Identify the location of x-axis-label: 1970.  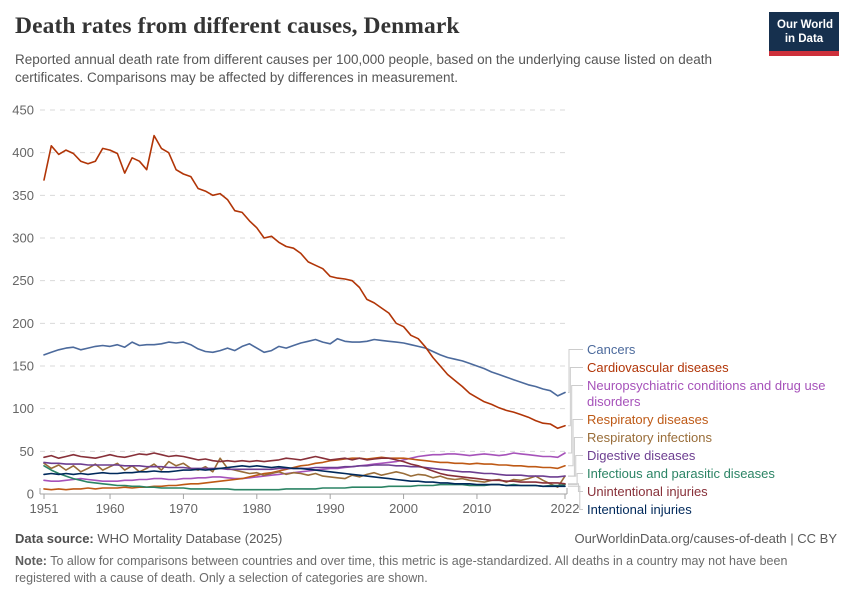
(183, 508).